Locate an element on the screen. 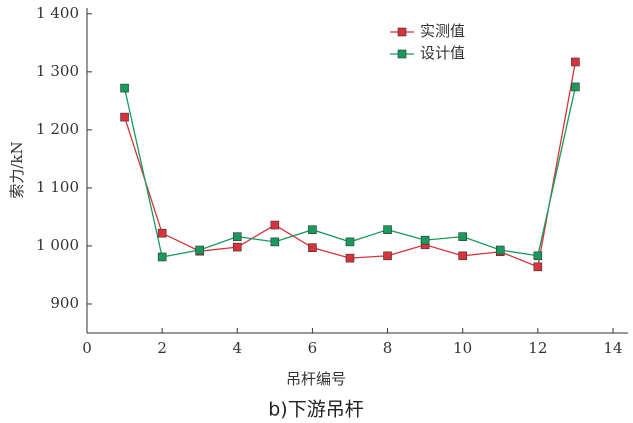 The height and width of the screenshot is (423, 633). y-tick-label: 900 is located at coordinates (64, 303).